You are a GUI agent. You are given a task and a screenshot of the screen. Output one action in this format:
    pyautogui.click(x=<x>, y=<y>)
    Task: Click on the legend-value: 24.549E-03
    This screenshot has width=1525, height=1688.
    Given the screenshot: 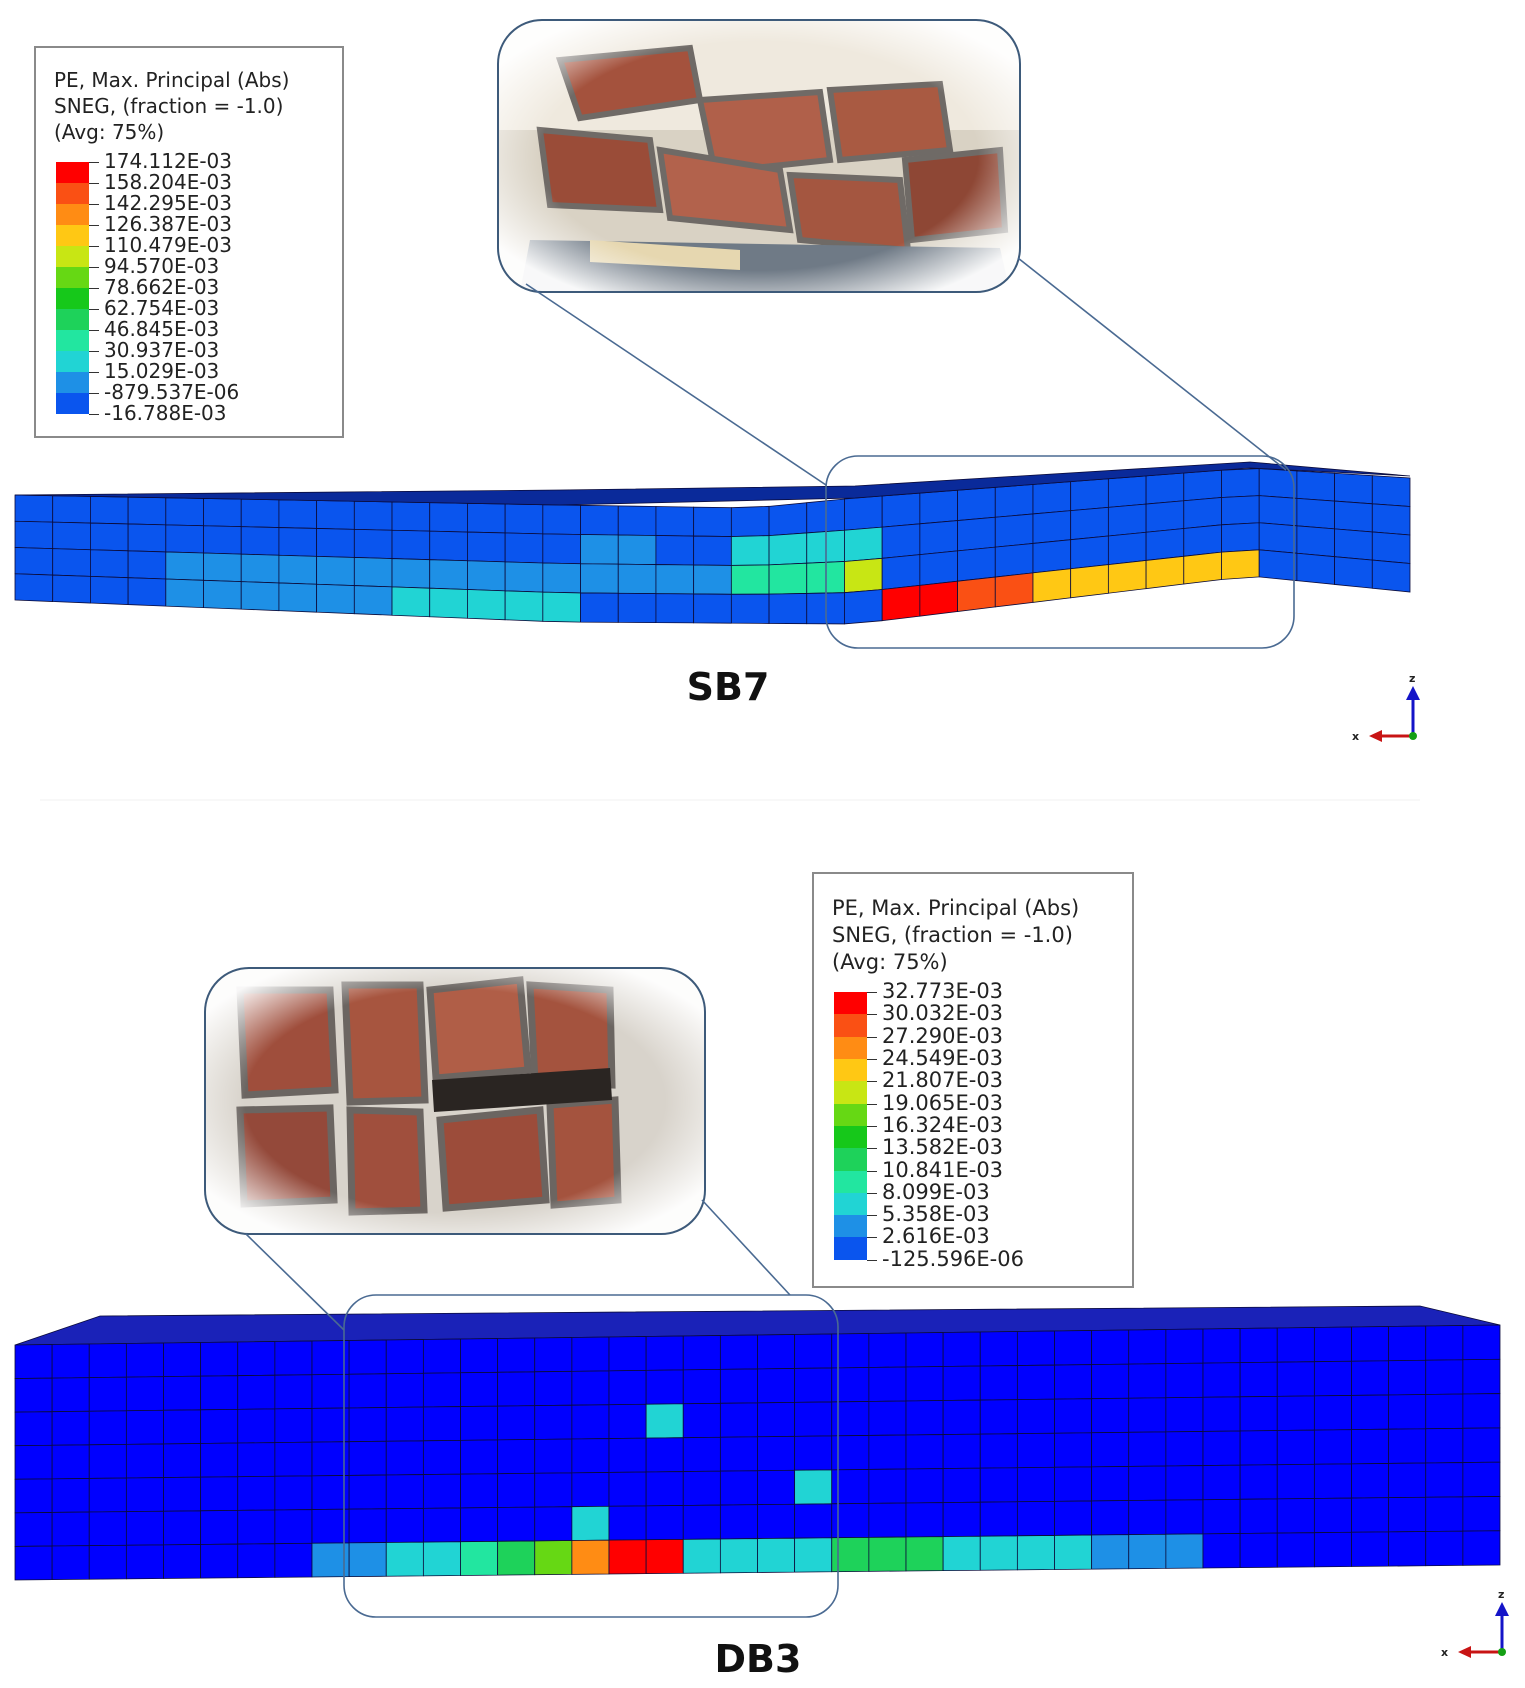 What is the action you would take?
    pyautogui.click(x=943, y=1058)
    